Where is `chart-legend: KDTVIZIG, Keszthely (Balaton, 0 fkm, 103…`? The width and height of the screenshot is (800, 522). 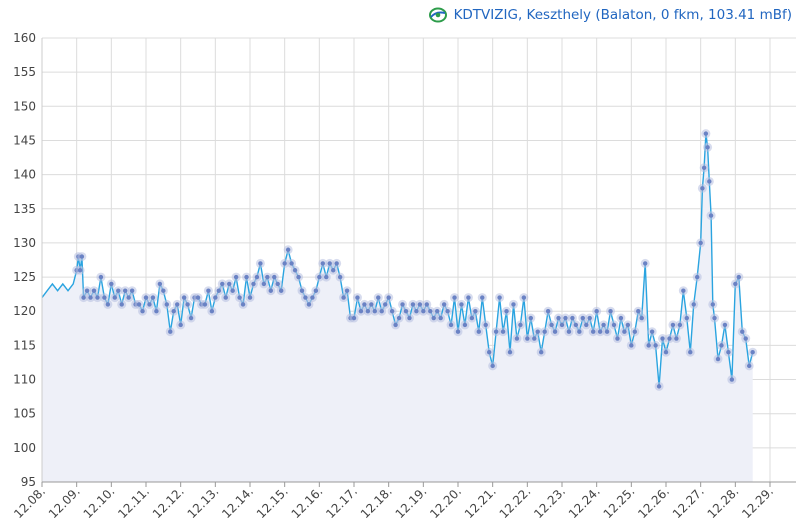 chart-legend: KDTVIZIG, Keszthely (Balaton, 0 fkm, 103… is located at coordinates (610, 15).